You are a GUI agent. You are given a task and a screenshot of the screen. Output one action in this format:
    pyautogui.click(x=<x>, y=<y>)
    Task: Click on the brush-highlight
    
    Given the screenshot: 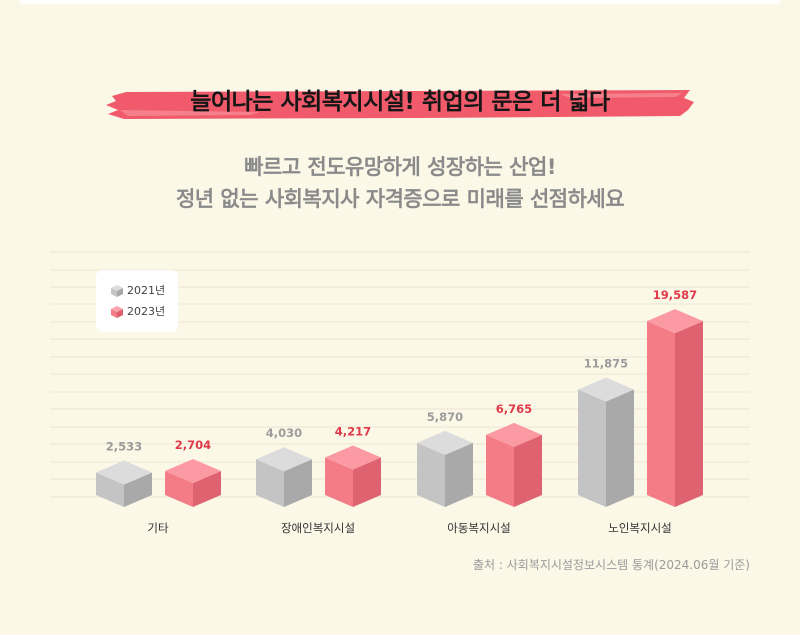 What is the action you would take?
    pyautogui.click(x=400, y=104)
    